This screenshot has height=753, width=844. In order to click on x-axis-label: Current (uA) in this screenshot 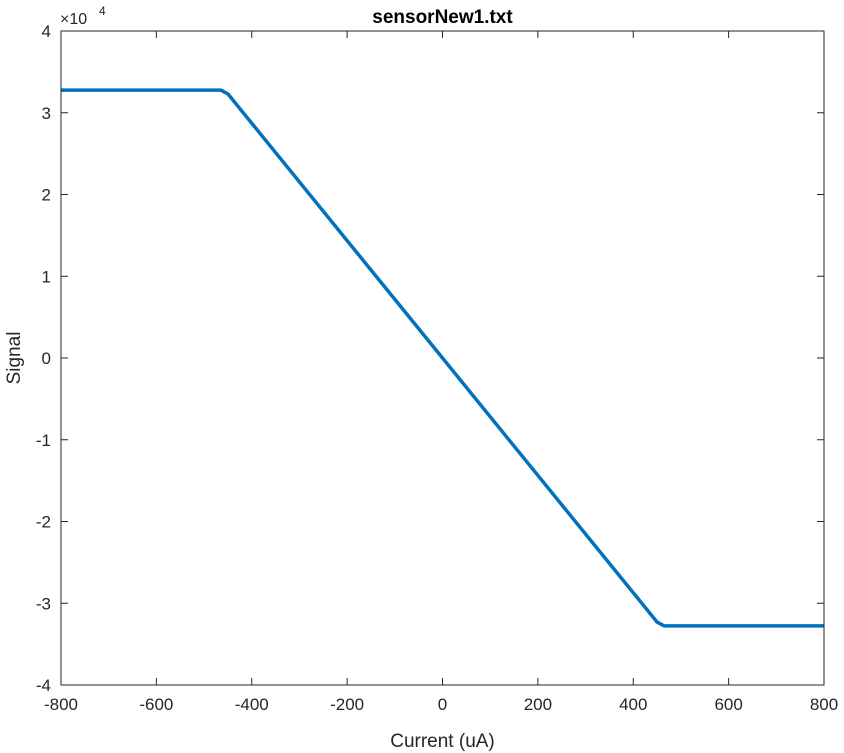, I will do `click(442, 741)`.